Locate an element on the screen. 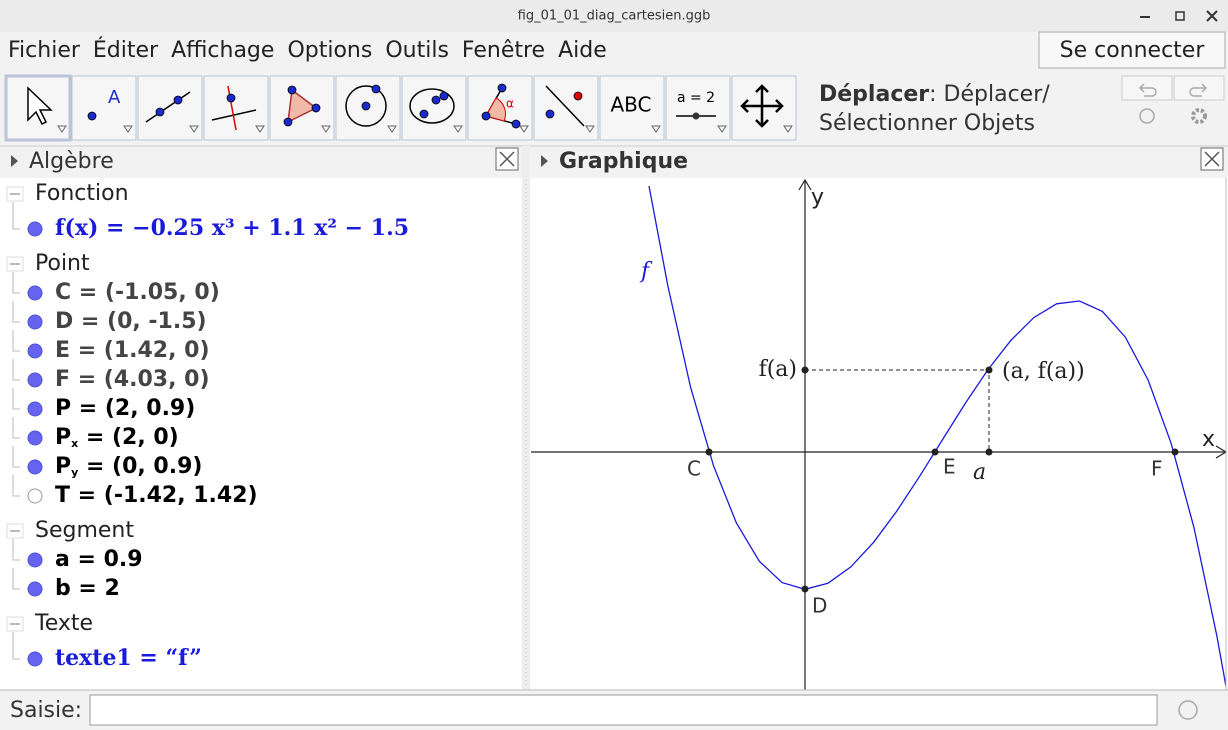 This screenshot has height=730, width=1228. icon-move is located at coordinates (762, 106).